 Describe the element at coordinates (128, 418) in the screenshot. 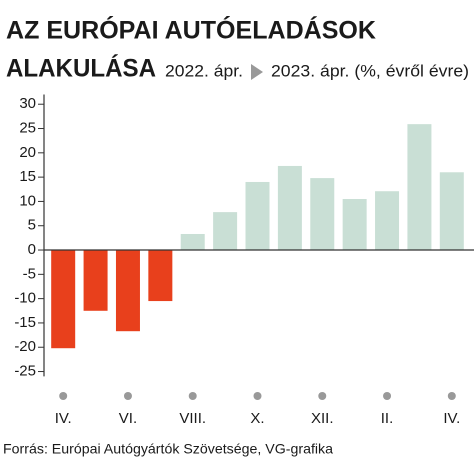

I see `x-tick-label: VI.` at that location.